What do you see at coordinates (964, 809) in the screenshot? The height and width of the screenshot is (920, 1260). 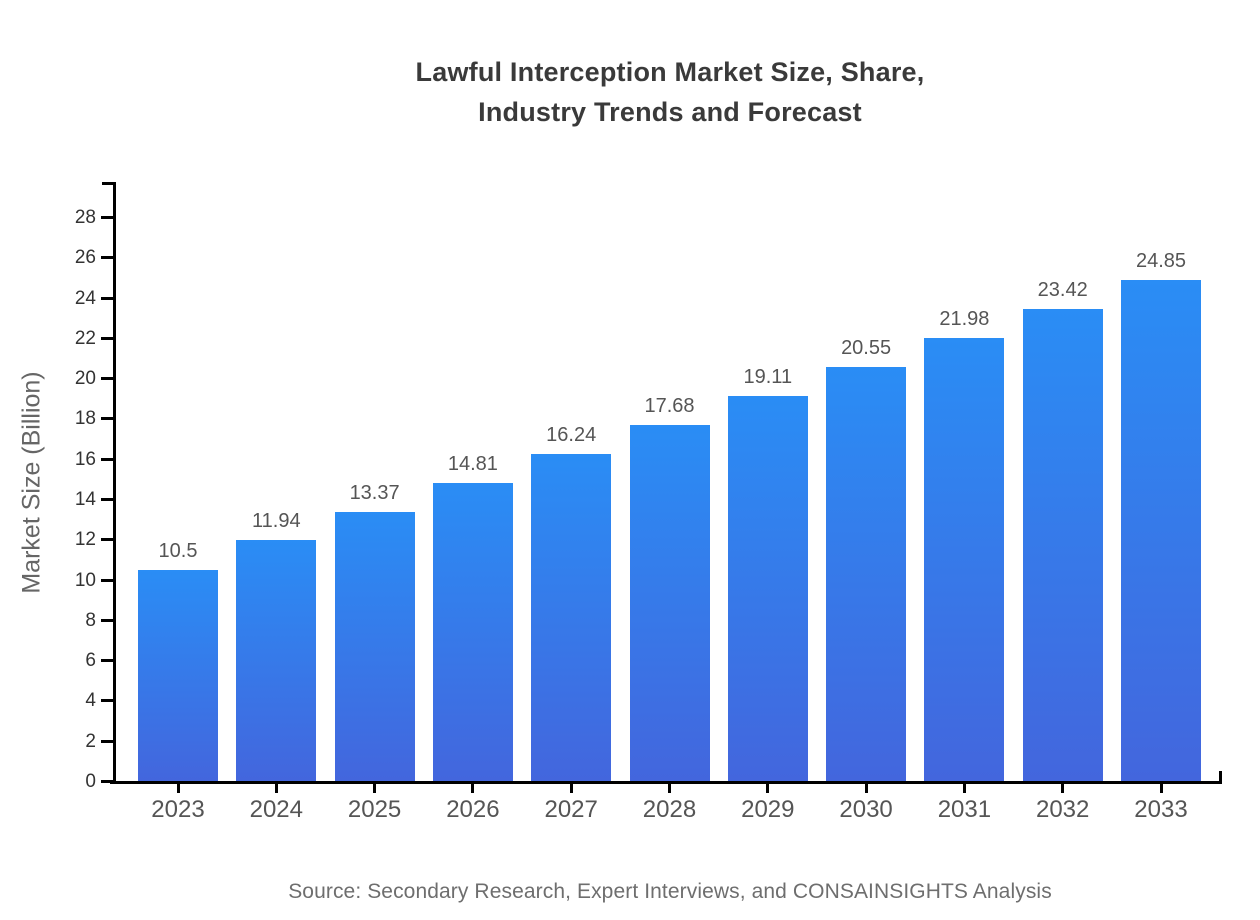 I see `x-tick-label: 2031` at bounding box center [964, 809].